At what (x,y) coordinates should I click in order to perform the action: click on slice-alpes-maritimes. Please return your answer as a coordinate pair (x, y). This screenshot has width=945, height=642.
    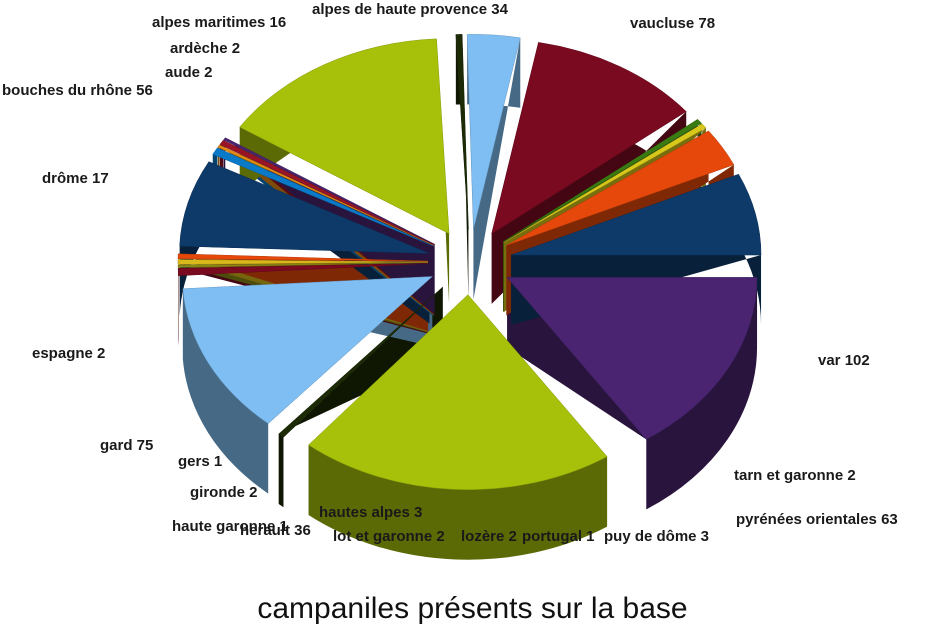
    Looking at the image, I should click on (620, 188).